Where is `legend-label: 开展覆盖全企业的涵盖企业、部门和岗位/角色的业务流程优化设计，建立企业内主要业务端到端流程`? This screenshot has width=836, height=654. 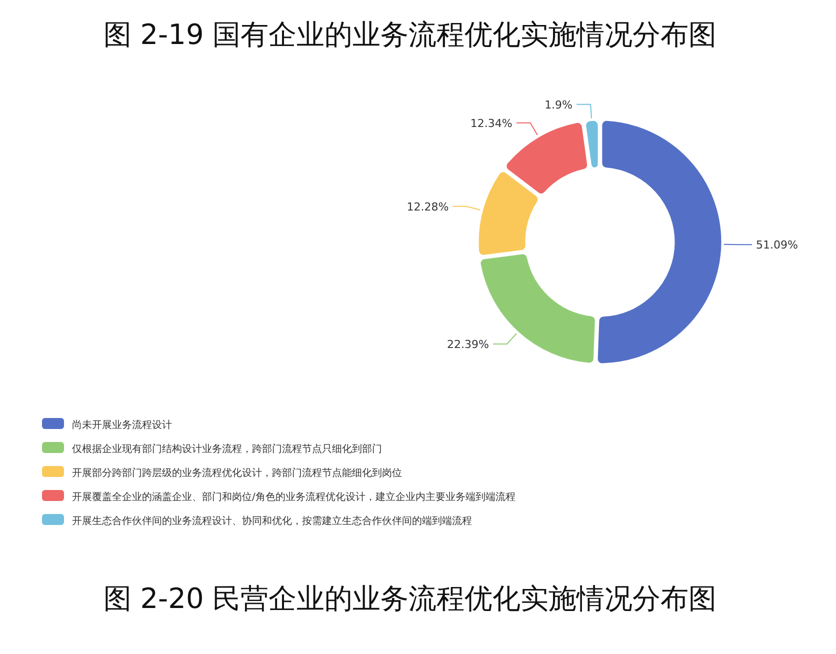
legend-label: 开展覆盖全企业的涵盖企业、部门和岗位/角色的业务流程优化设计，建立企业内主要业务端到端流程 is located at coordinates (294, 497).